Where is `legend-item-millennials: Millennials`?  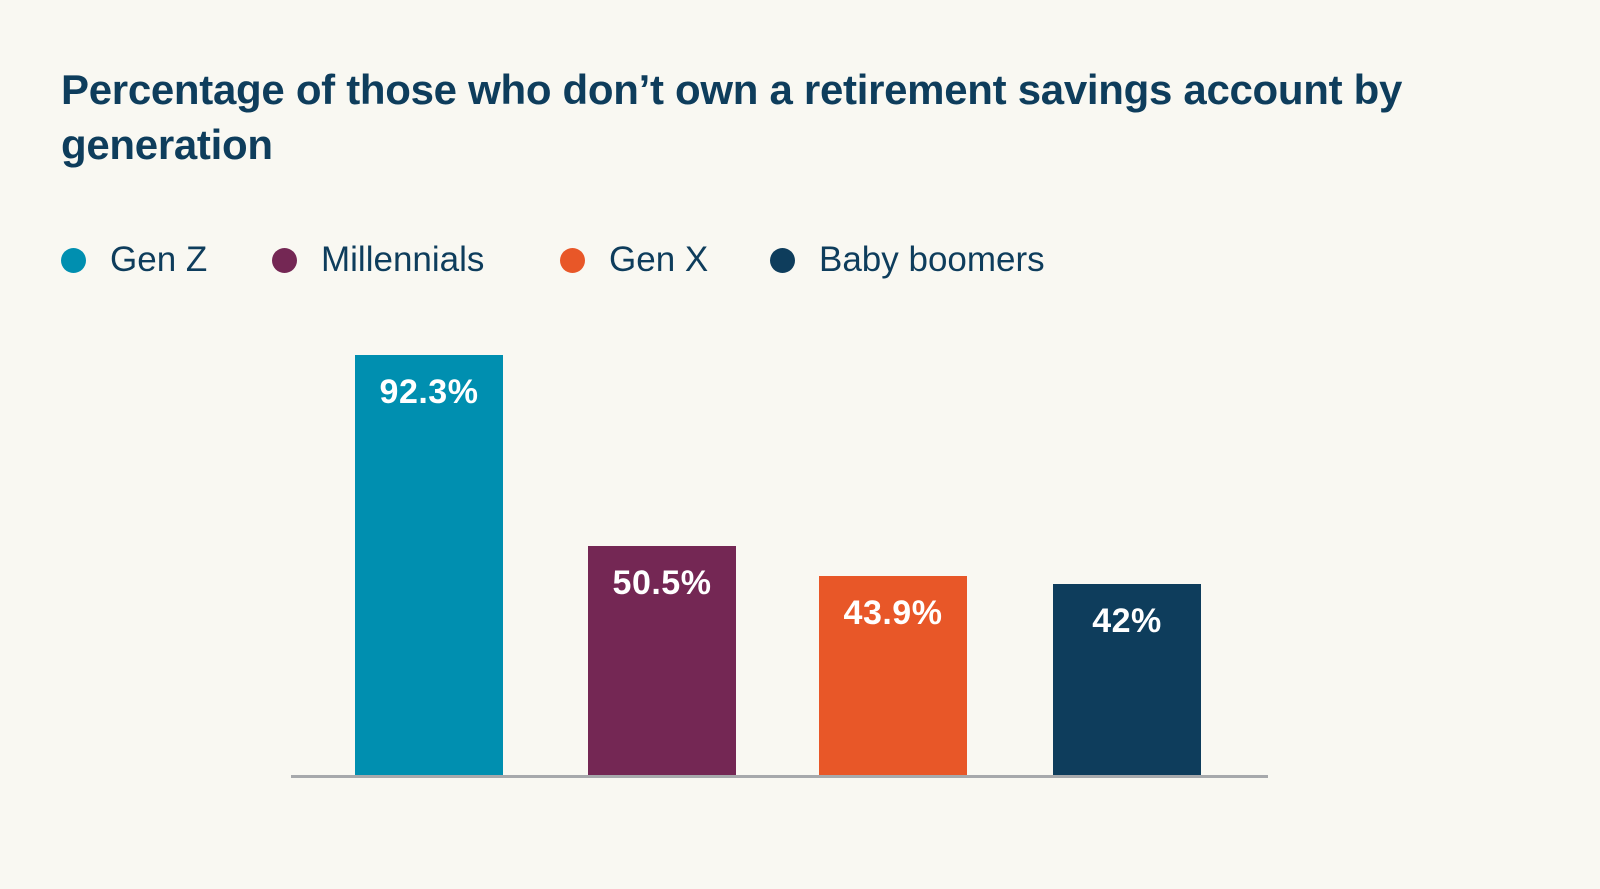 legend-item-millennials: Millennials is located at coordinates (416, 260).